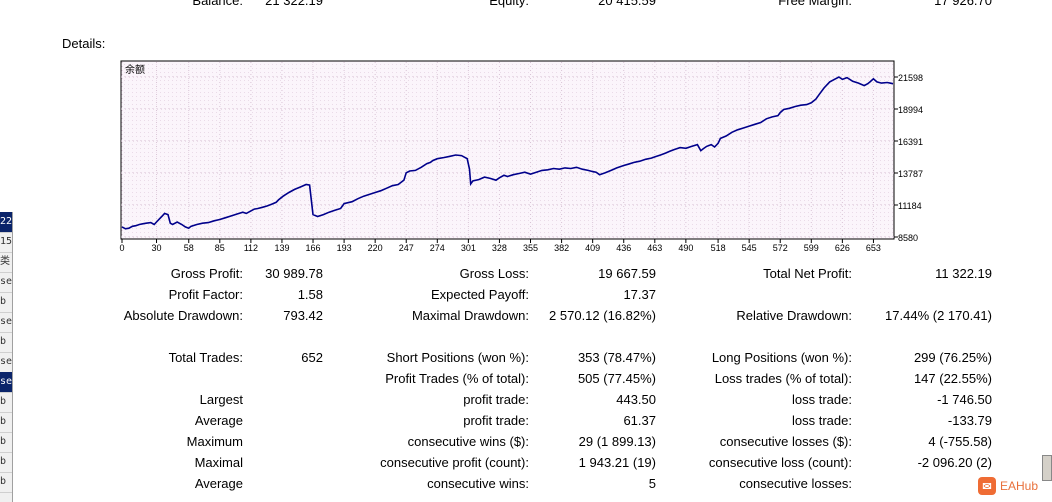 Image resolution: width=1052 pixels, height=502 pixels. I want to click on short-positions-value: 353 (78.47%), so click(616, 357).